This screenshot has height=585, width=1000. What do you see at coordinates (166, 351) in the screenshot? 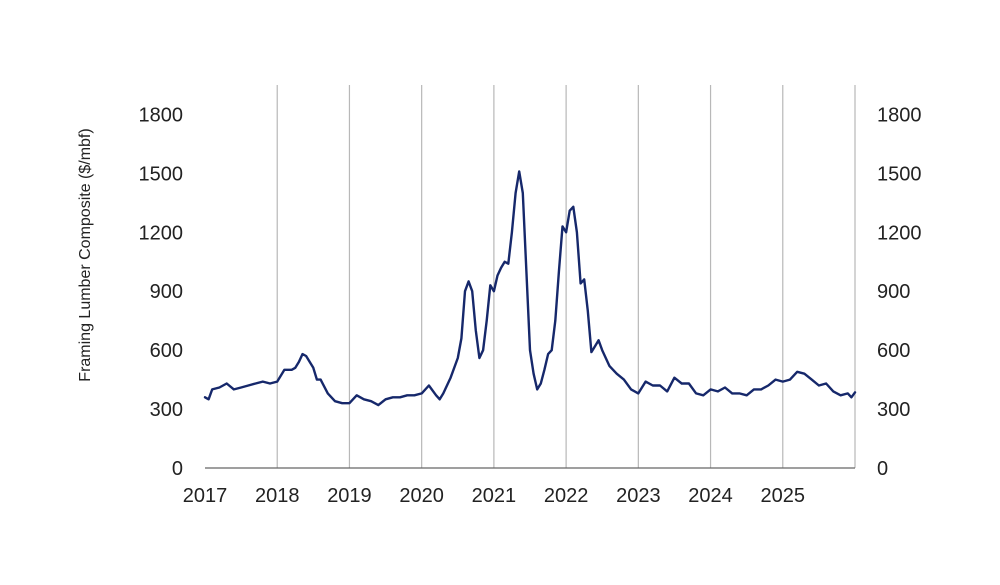
I see `left-y-tick-label-600: 600` at bounding box center [166, 351].